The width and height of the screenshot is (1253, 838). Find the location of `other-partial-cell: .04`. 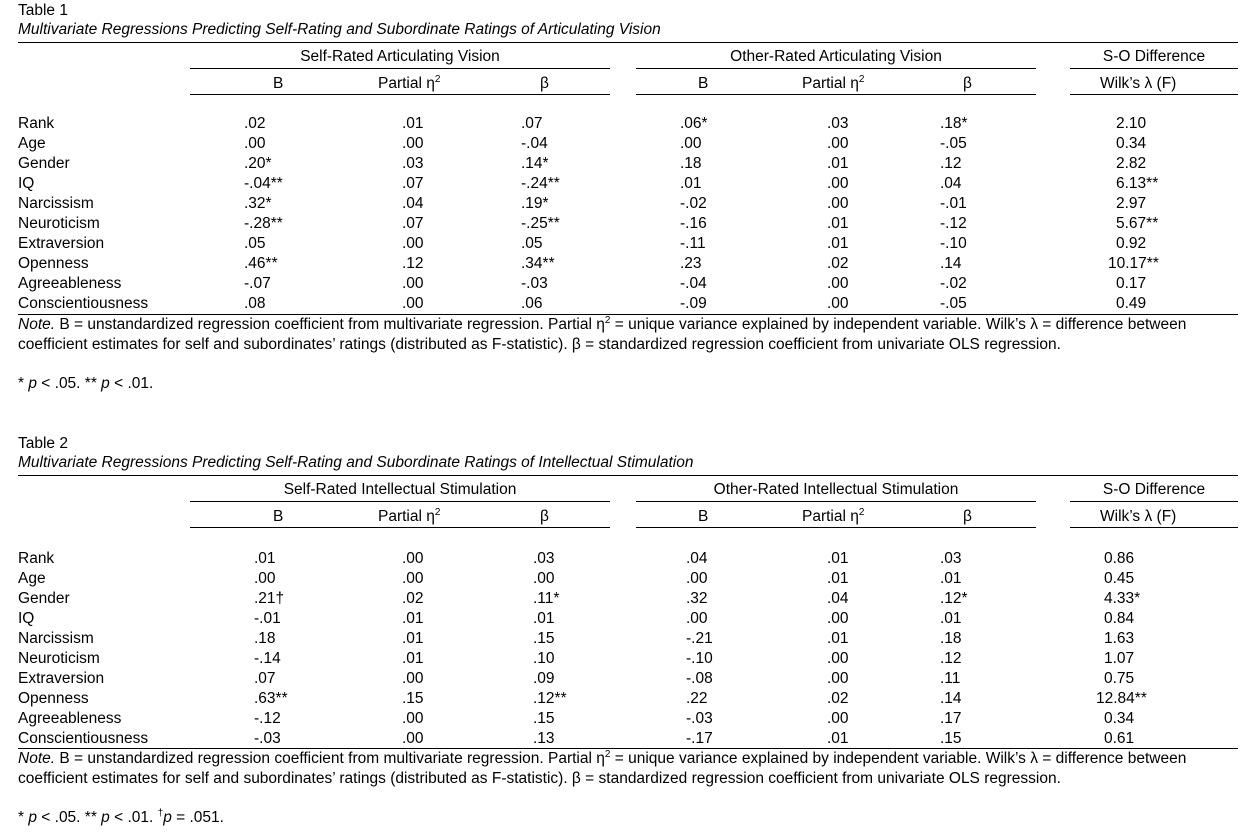

other-partial-cell: .04 is located at coordinates (838, 598).